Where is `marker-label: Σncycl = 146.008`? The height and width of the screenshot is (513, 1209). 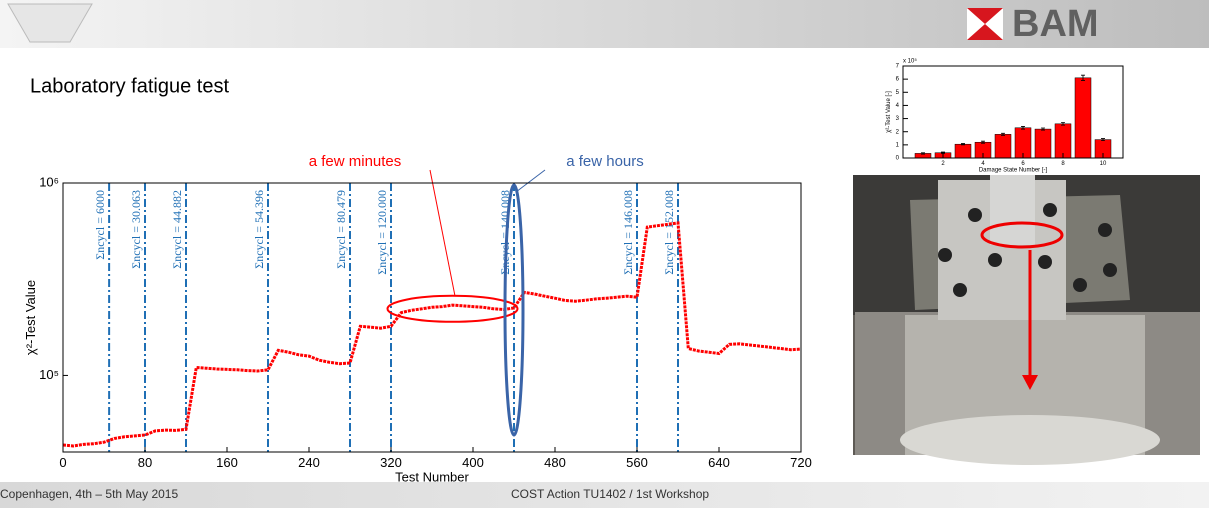 marker-label: Σncycl = 146.008 is located at coordinates (628, 232).